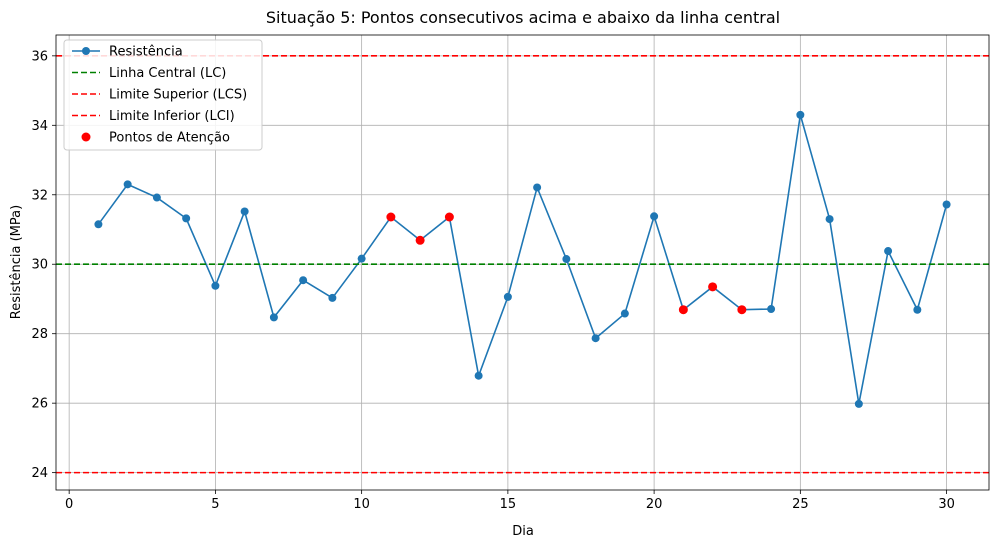  Describe the element at coordinates (69, 504) in the screenshot. I see `x-tick-label: 0` at that location.